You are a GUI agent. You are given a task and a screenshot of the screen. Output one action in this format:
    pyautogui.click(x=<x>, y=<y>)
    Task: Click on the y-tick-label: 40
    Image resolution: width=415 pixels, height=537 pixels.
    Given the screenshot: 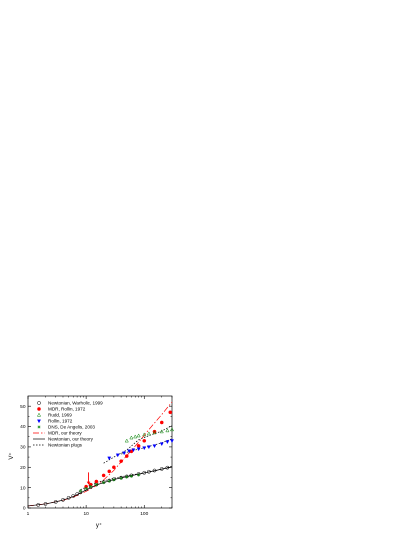 What is the action you would take?
    pyautogui.click(x=23, y=427)
    